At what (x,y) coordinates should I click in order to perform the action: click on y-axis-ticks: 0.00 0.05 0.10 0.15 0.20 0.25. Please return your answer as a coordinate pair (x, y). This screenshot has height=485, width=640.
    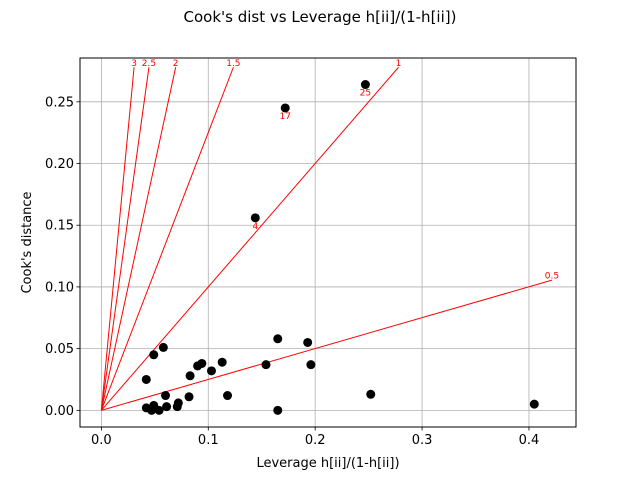
    Looking at the image, I should click on (62, 257).